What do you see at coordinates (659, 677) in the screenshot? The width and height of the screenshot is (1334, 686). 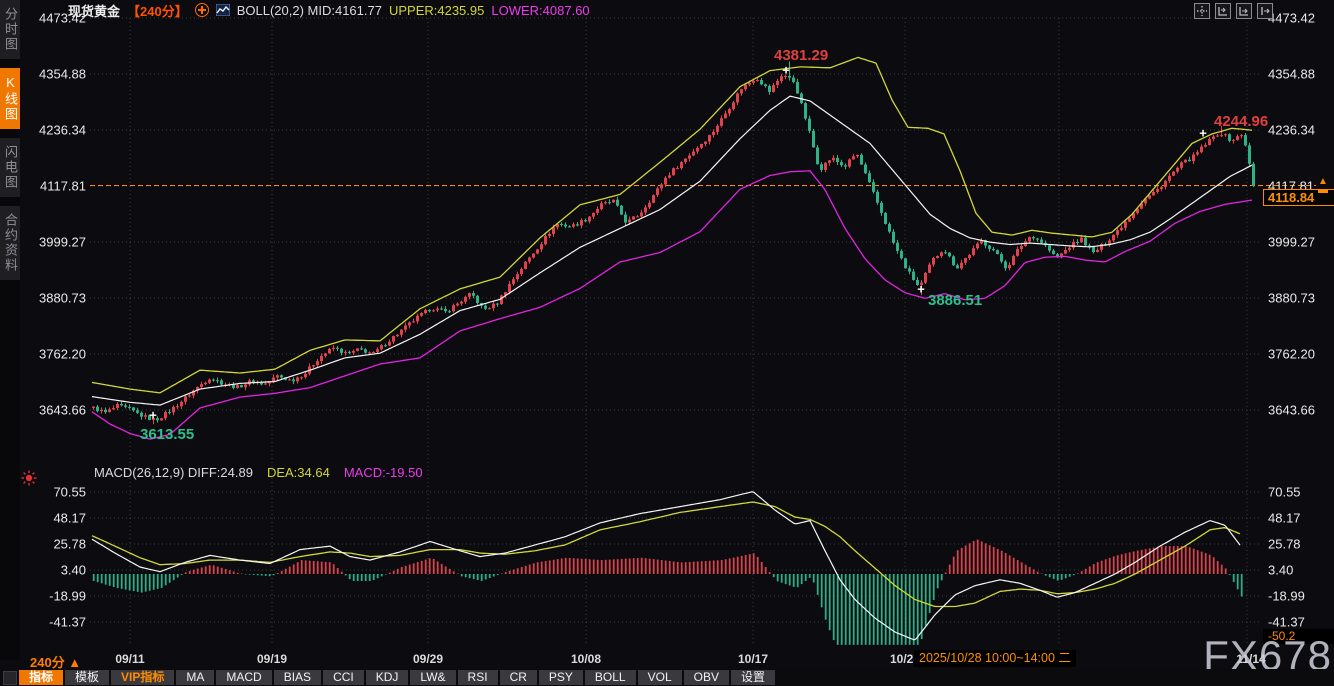 I see `toolbar-button-VOL: VOL` at bounding box center [659, 677].